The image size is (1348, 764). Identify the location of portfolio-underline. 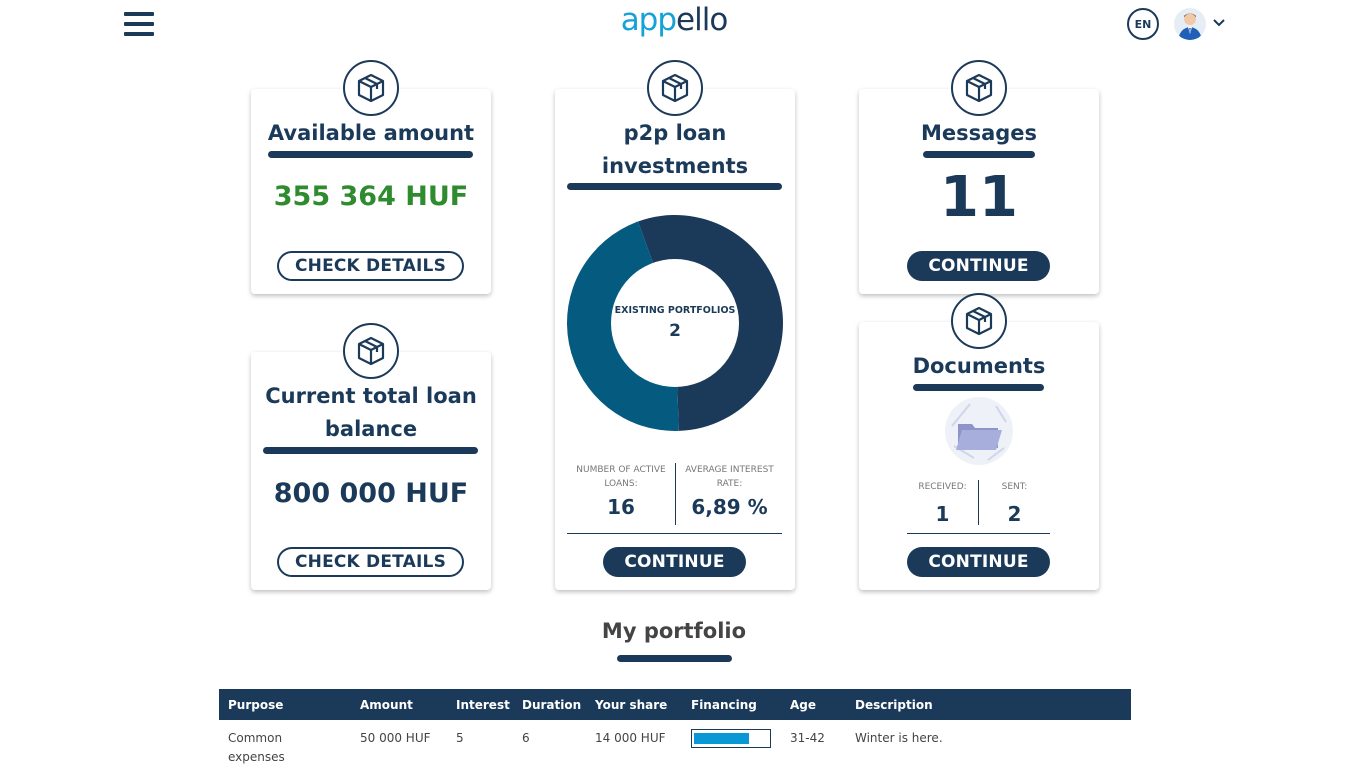
(674, 658).